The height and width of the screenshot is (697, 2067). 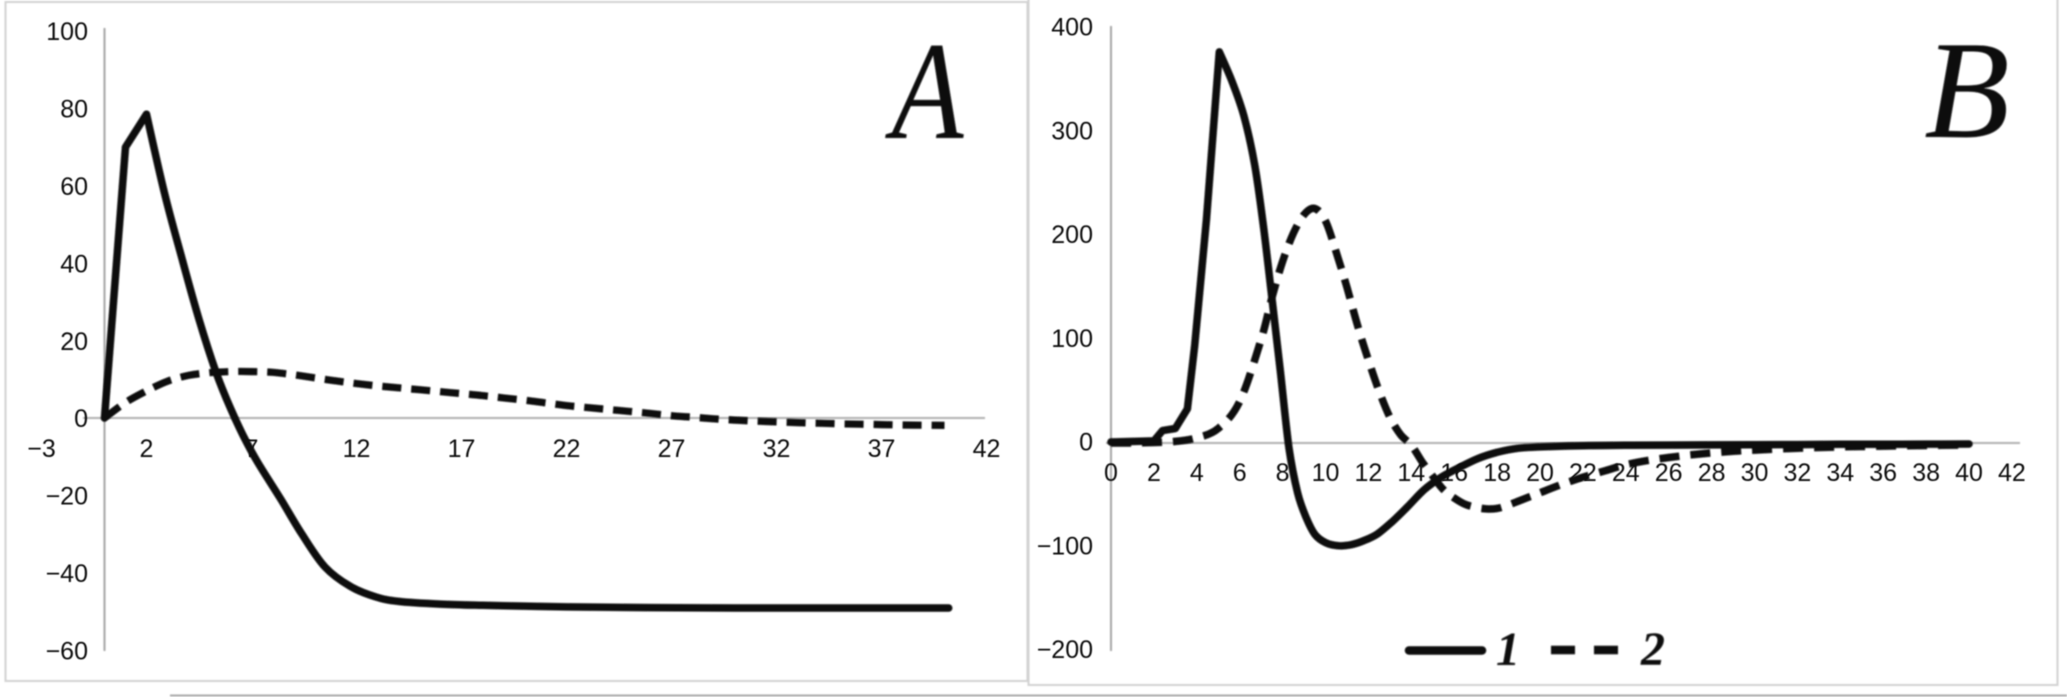 I want to click on svg-text: 37, so click(x=882, y=449).